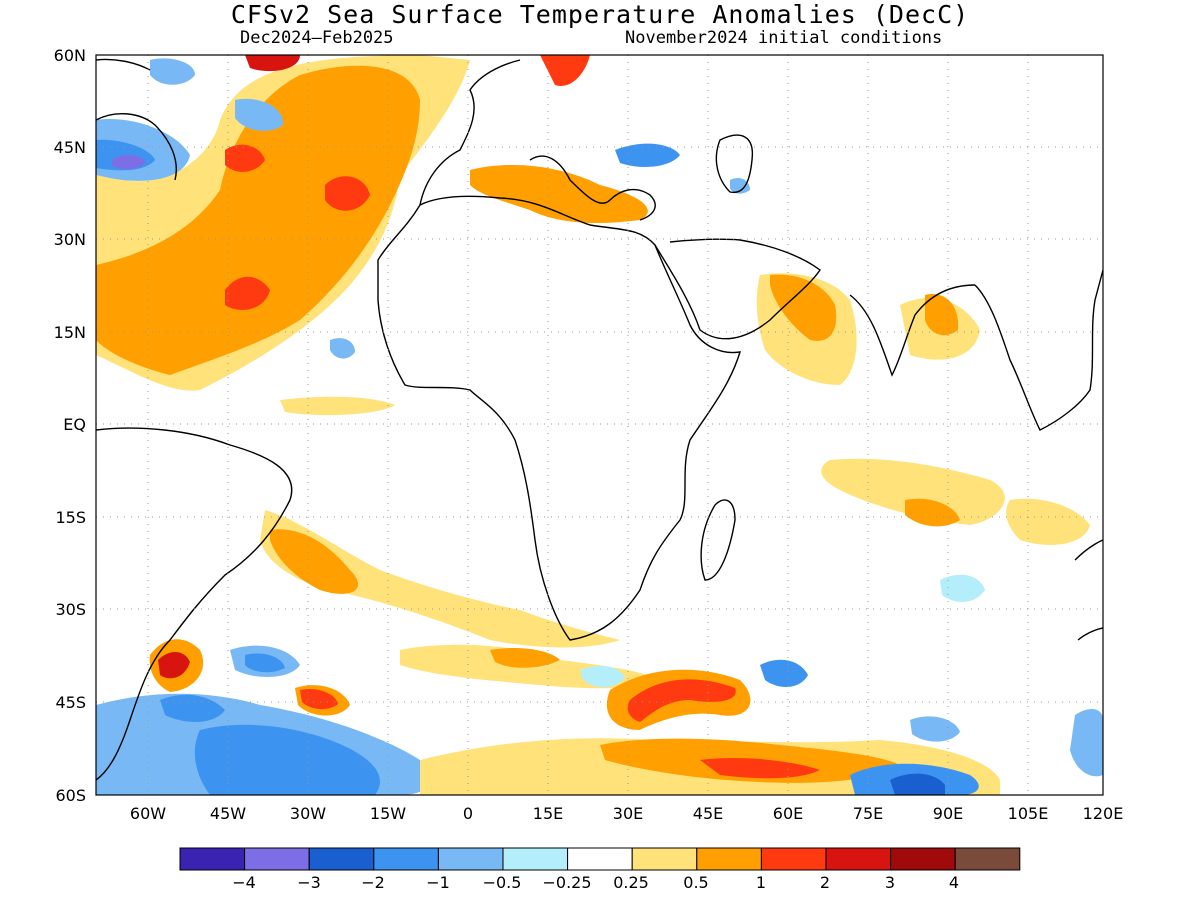  Describe the element at coordinates (70, 332) in the screenshot. I see `lat-label: 15N` at that location.